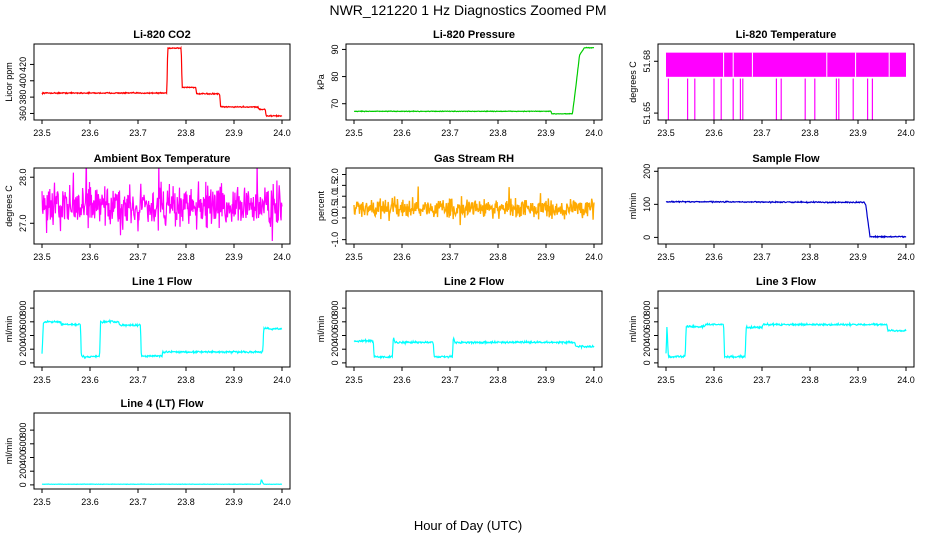  Describe the element at coordinates (23, 97) in the screenshot. I see `y-tick-label: 380` at that location.